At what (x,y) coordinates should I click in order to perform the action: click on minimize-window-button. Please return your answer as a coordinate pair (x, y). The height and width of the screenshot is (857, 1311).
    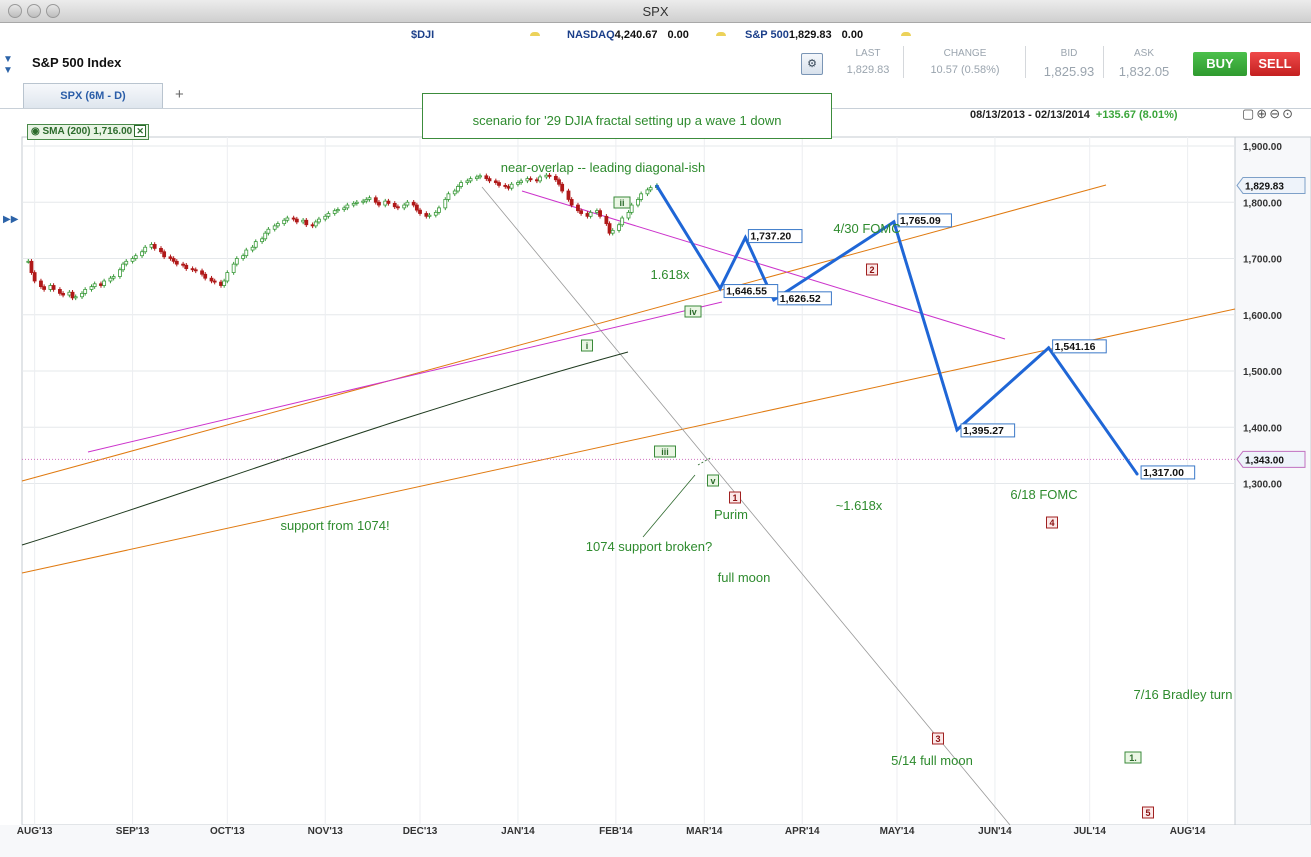
    Looking at the image, I should click on (34, 11).